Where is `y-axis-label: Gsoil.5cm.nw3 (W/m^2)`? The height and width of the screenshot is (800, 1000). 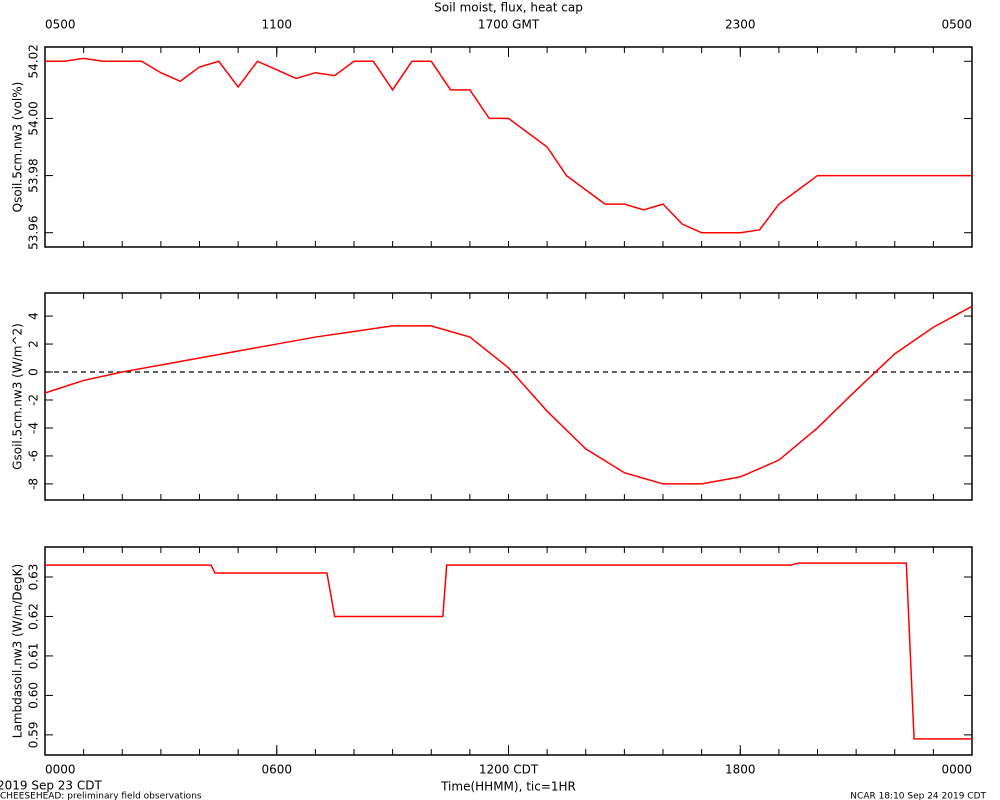
y-axis-label: Gsoil.5cm.nw3 (W/m^2) is located at coordinates (18, 396).